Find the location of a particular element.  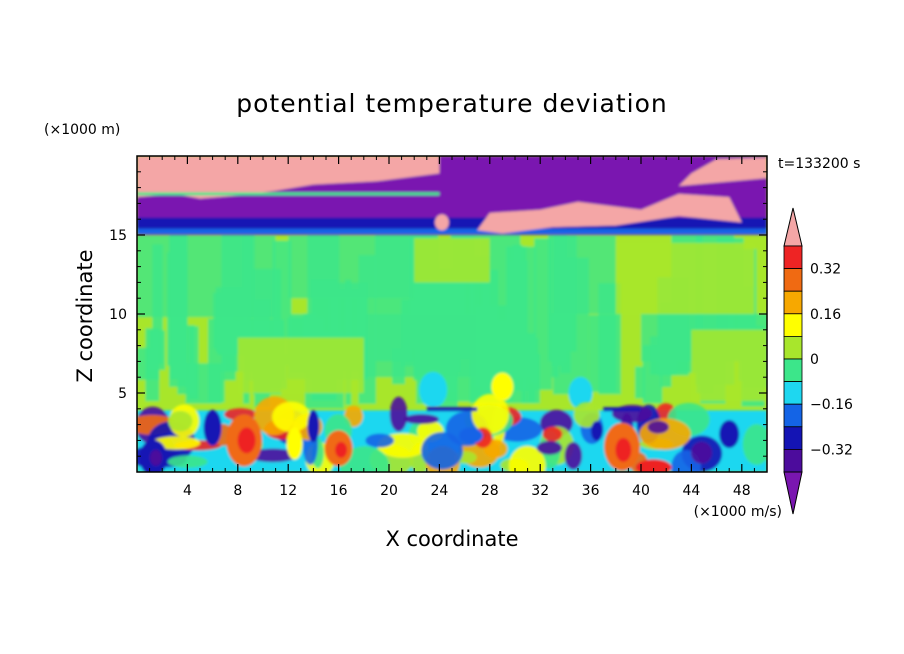

chart-title: potential temperature deviation is located at coordinates (451, 103).